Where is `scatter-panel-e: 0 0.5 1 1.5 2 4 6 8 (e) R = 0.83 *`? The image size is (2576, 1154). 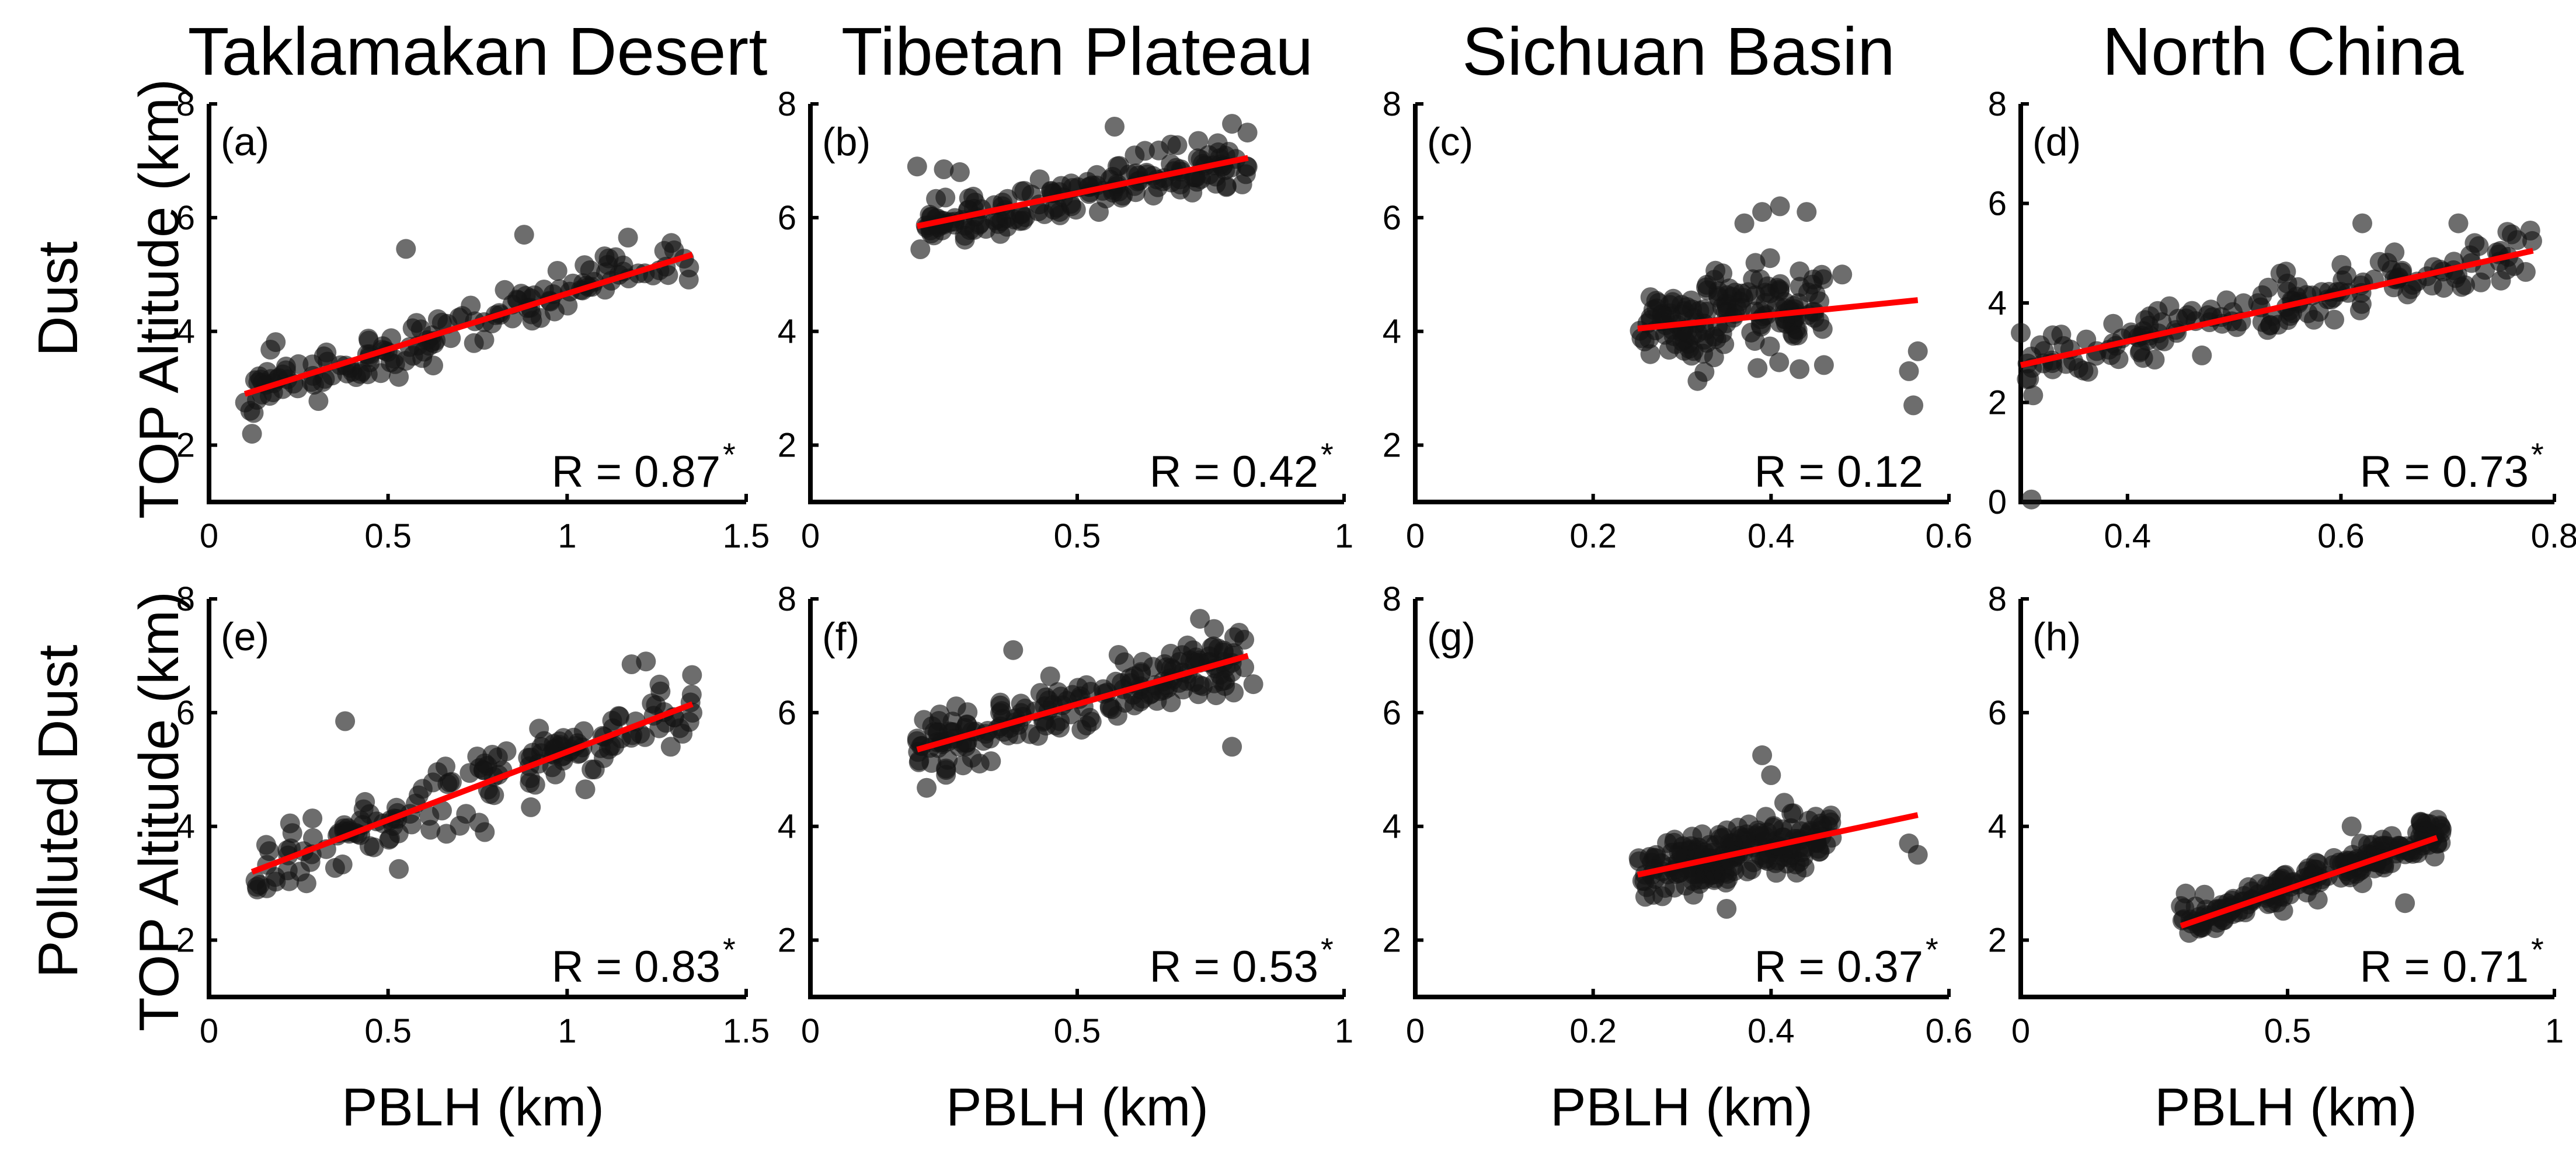 scatter-panel-e: 0 0.5 1 1.5 2 4 6 8 (e) R = 0.83 * is located at coordinates (473, 815).